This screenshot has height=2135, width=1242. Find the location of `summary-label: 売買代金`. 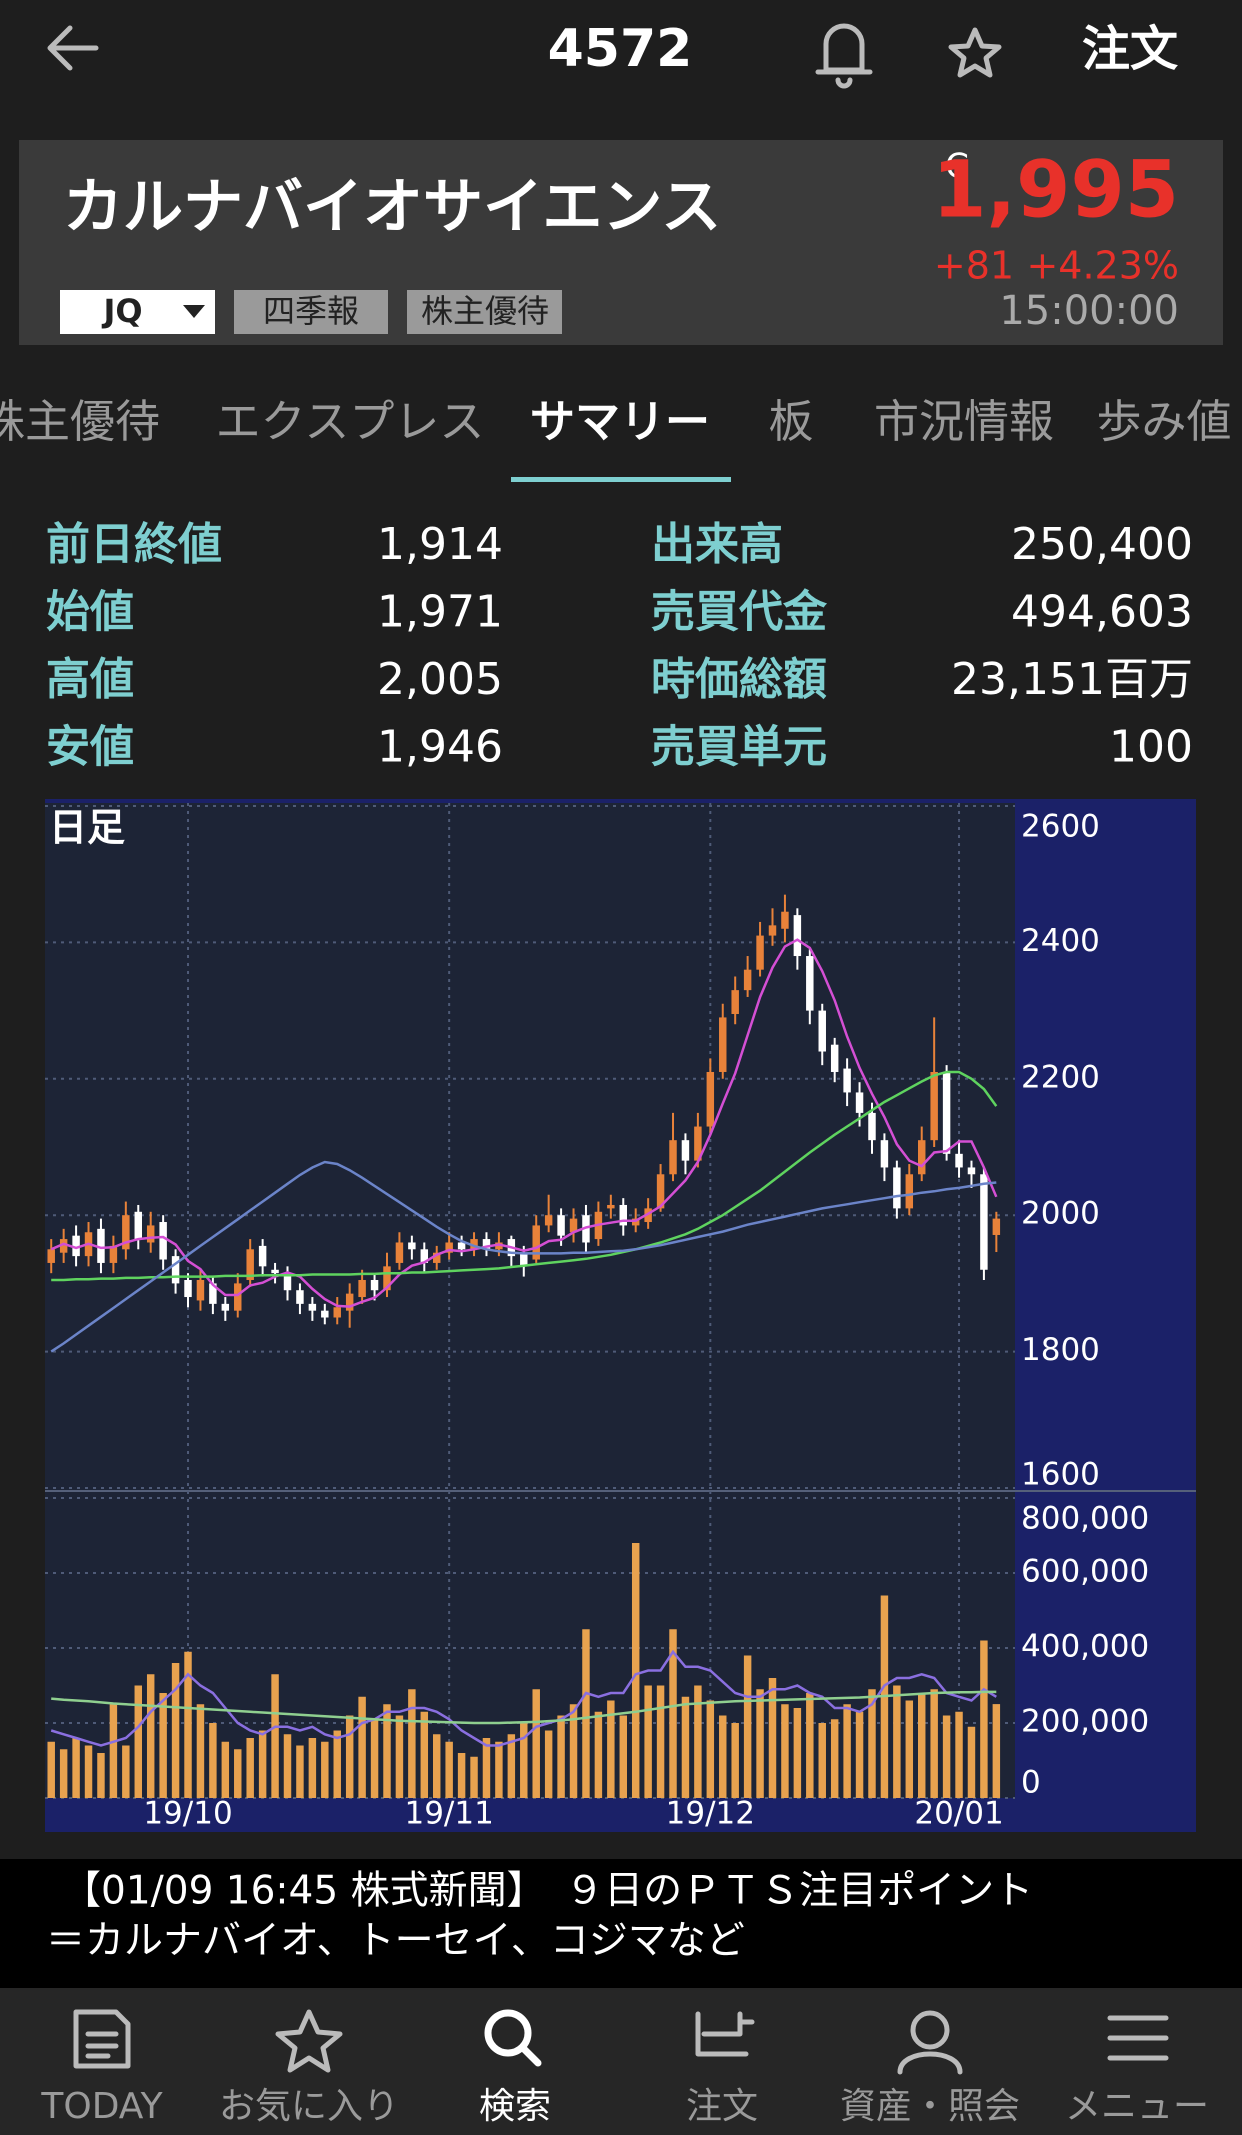

summary-label: 売買代金 is located at coordinates (739, 612).